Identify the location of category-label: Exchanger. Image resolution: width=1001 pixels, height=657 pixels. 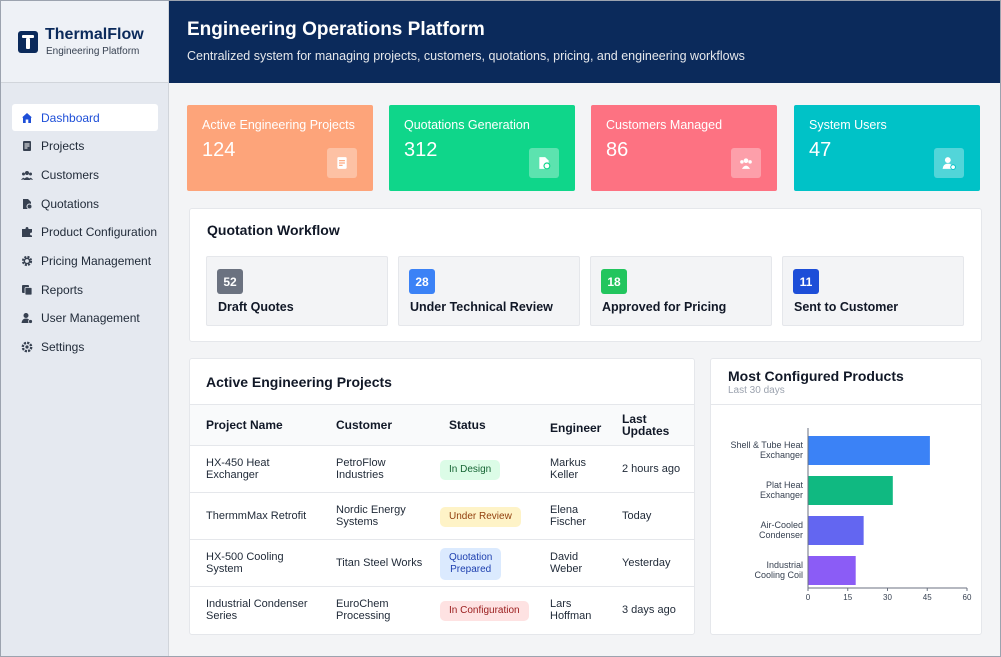
(781, 495).